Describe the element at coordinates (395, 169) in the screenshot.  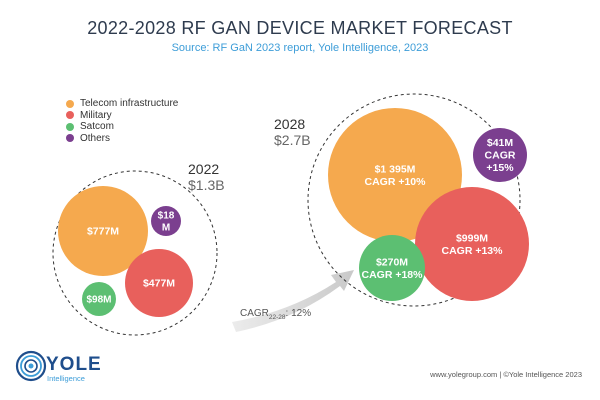
I see `bubble-label-2028-telecom-0: $1 395M` at that location.